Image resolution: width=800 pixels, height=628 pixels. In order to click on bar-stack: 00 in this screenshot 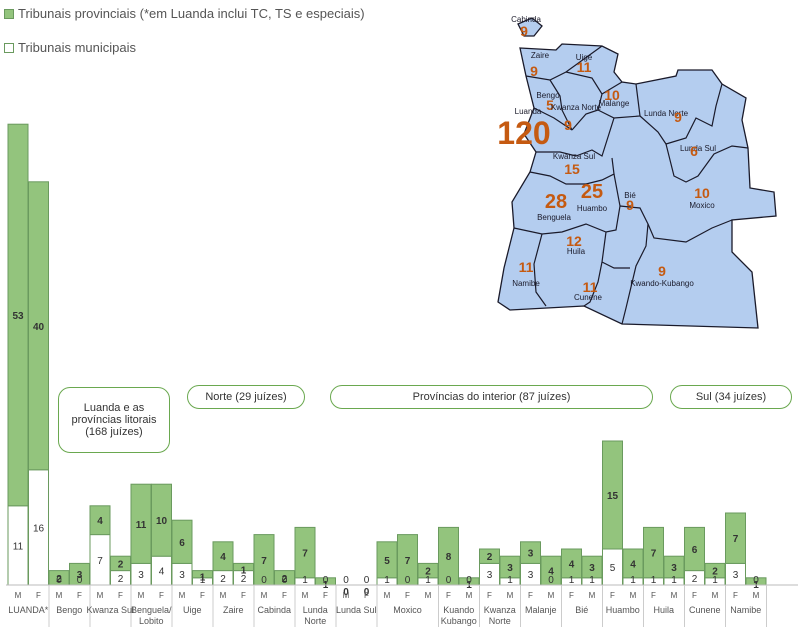, I will do `click(346, 586)`.